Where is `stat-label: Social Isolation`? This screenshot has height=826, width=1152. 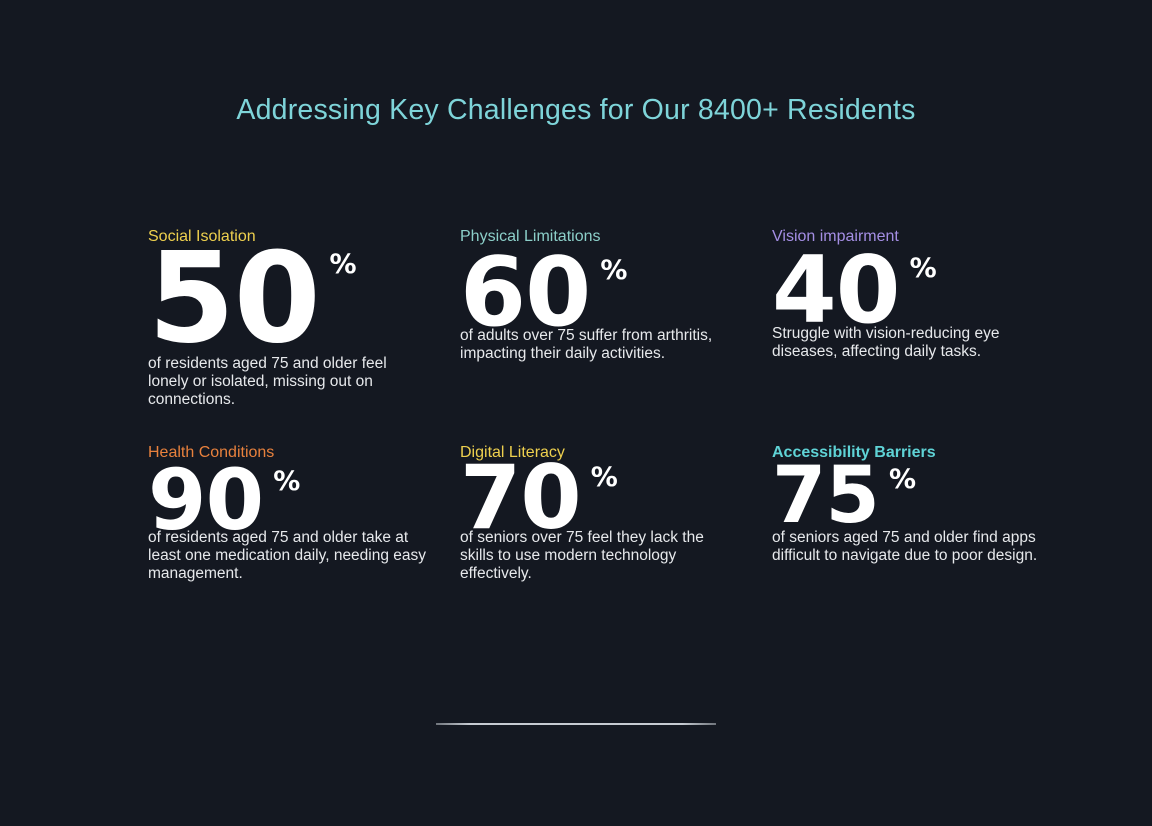 stat-label: Social Isolation is located at coordinates (202, 236).